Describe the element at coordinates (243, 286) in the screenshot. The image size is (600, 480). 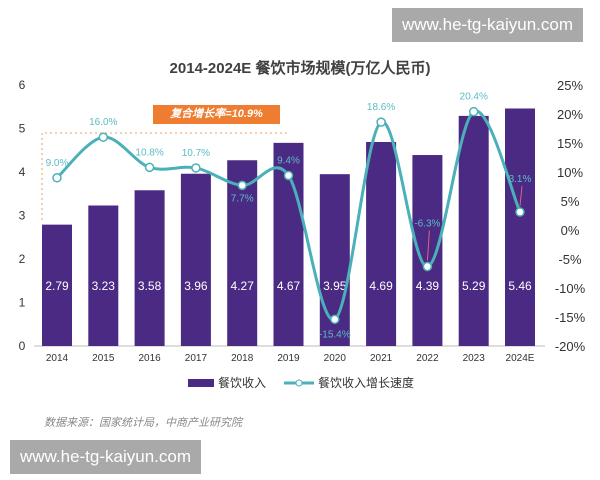
I see `bar-value-label: 4.27` at that location.